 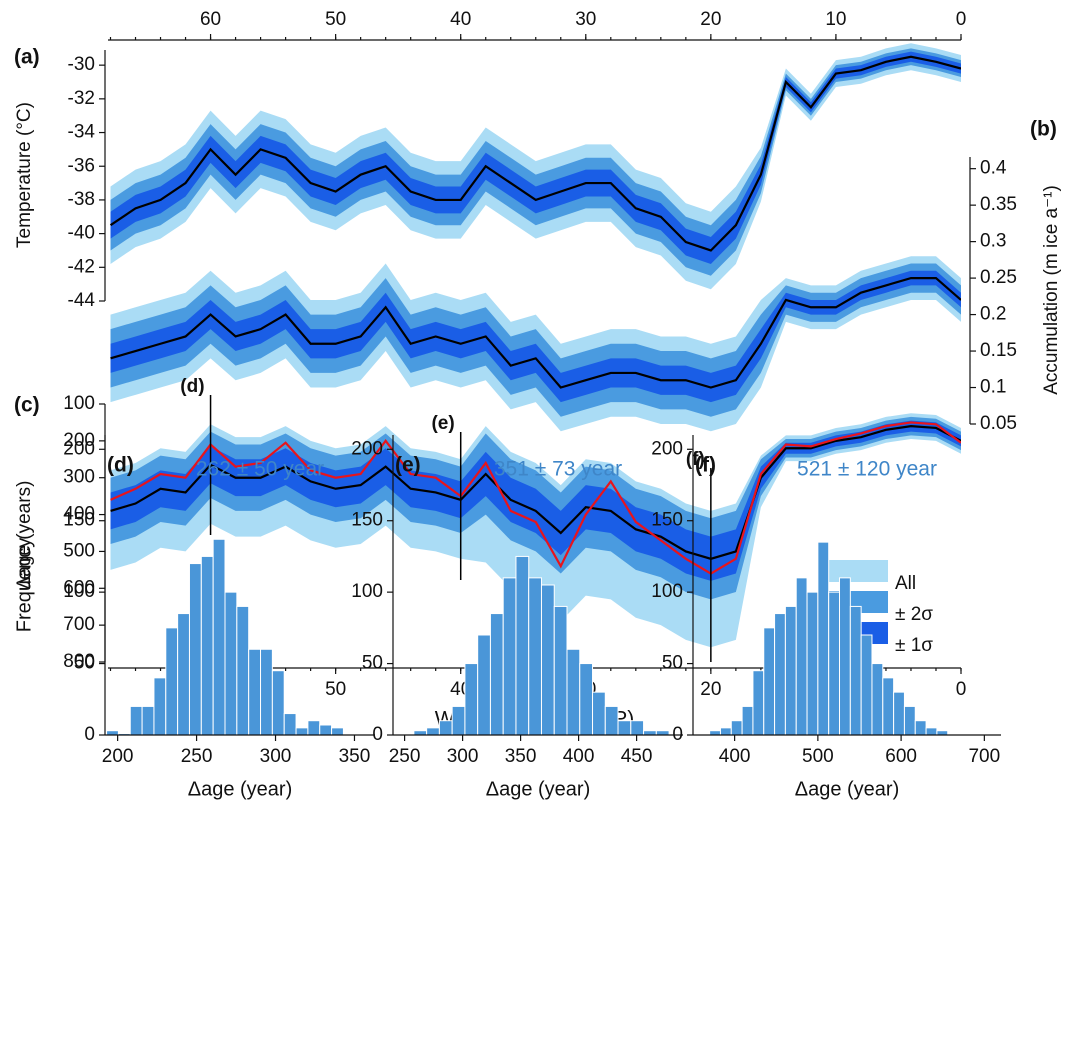 I want to click on x-tick-label: 200, so click(x=118, y=756).